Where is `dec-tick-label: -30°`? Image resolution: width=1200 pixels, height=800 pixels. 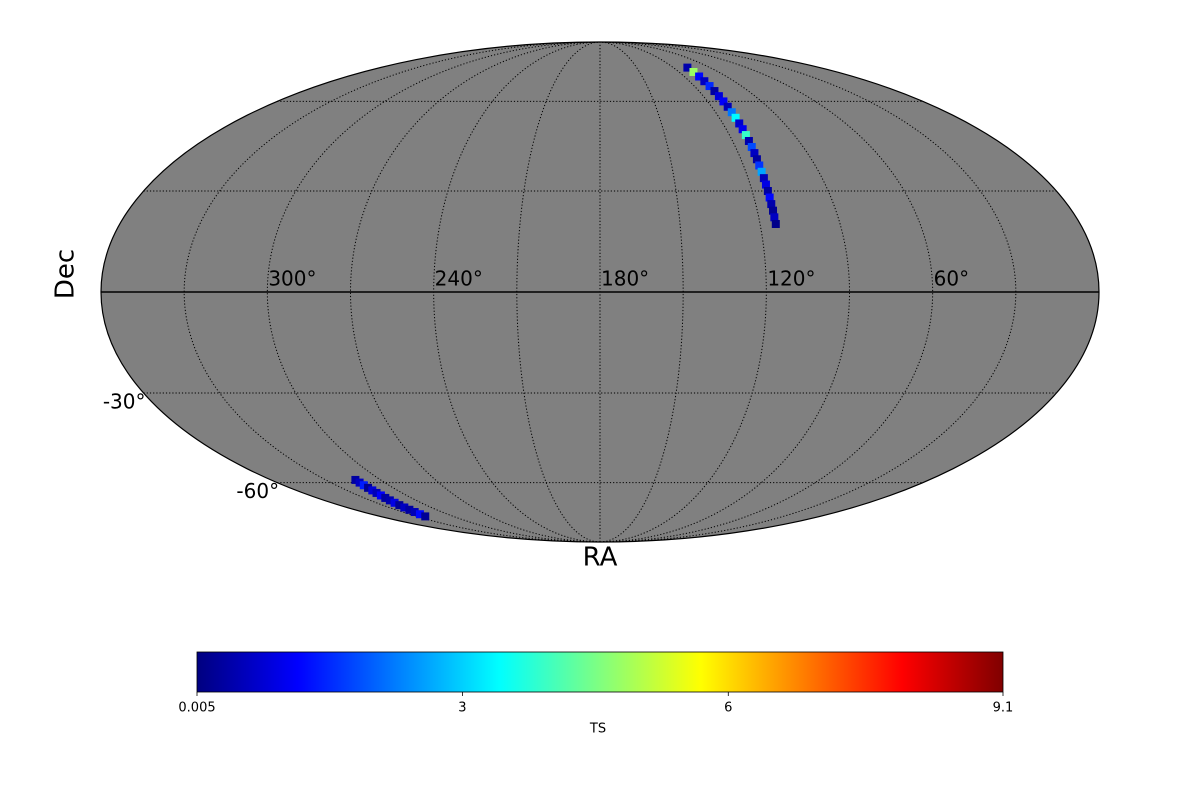
dec-tick-label: -30° is located at coordinates (124, 401).